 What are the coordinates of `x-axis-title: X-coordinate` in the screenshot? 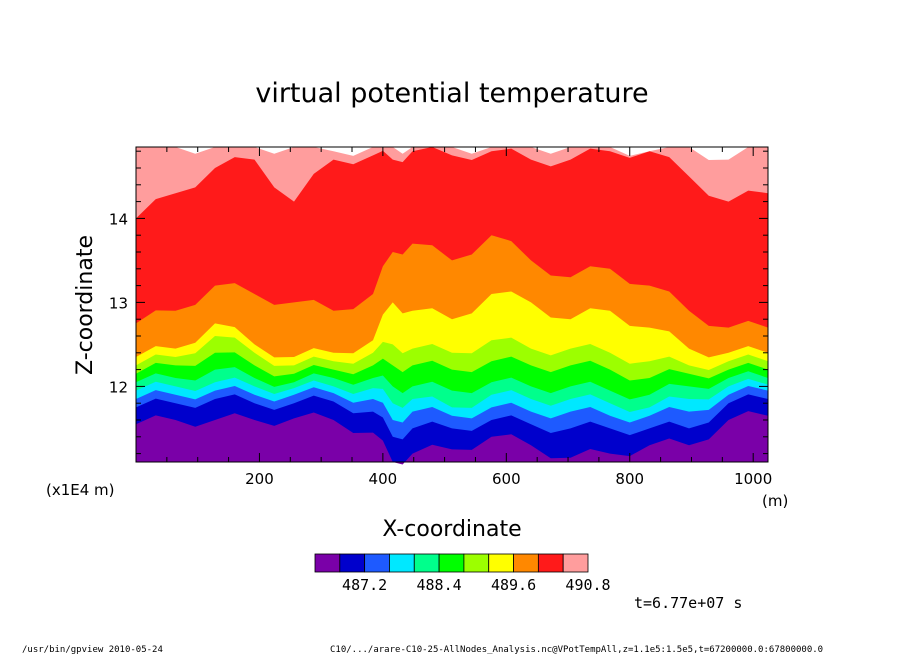 It's located at (451, 529).